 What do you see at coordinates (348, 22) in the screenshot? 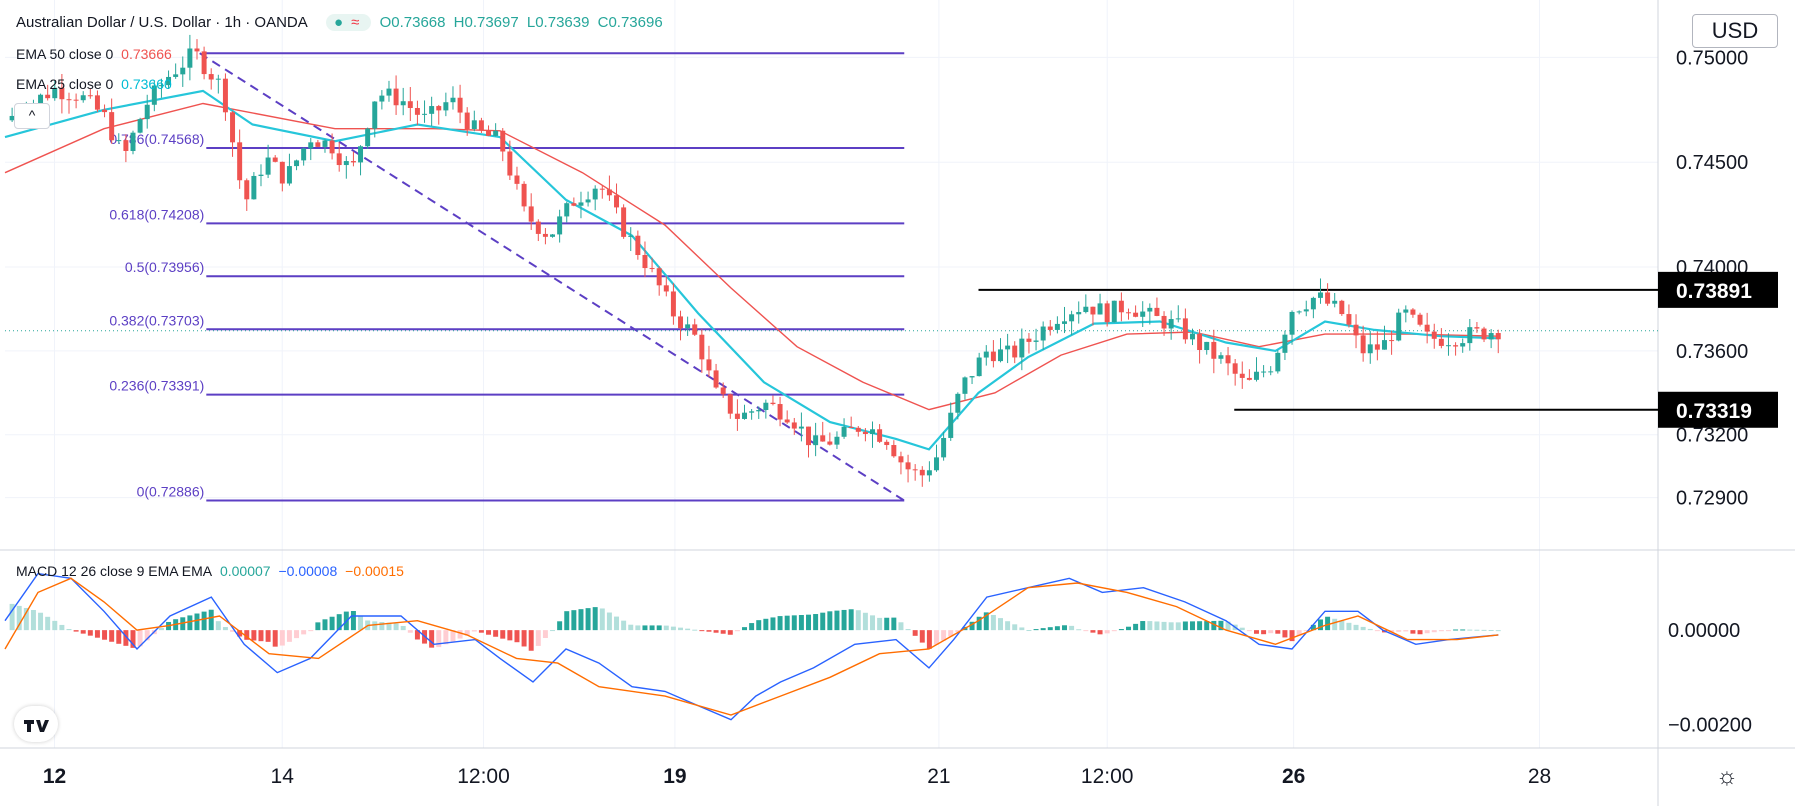
I see `status-badge: ● ≈` at bounding box center [348, 22].